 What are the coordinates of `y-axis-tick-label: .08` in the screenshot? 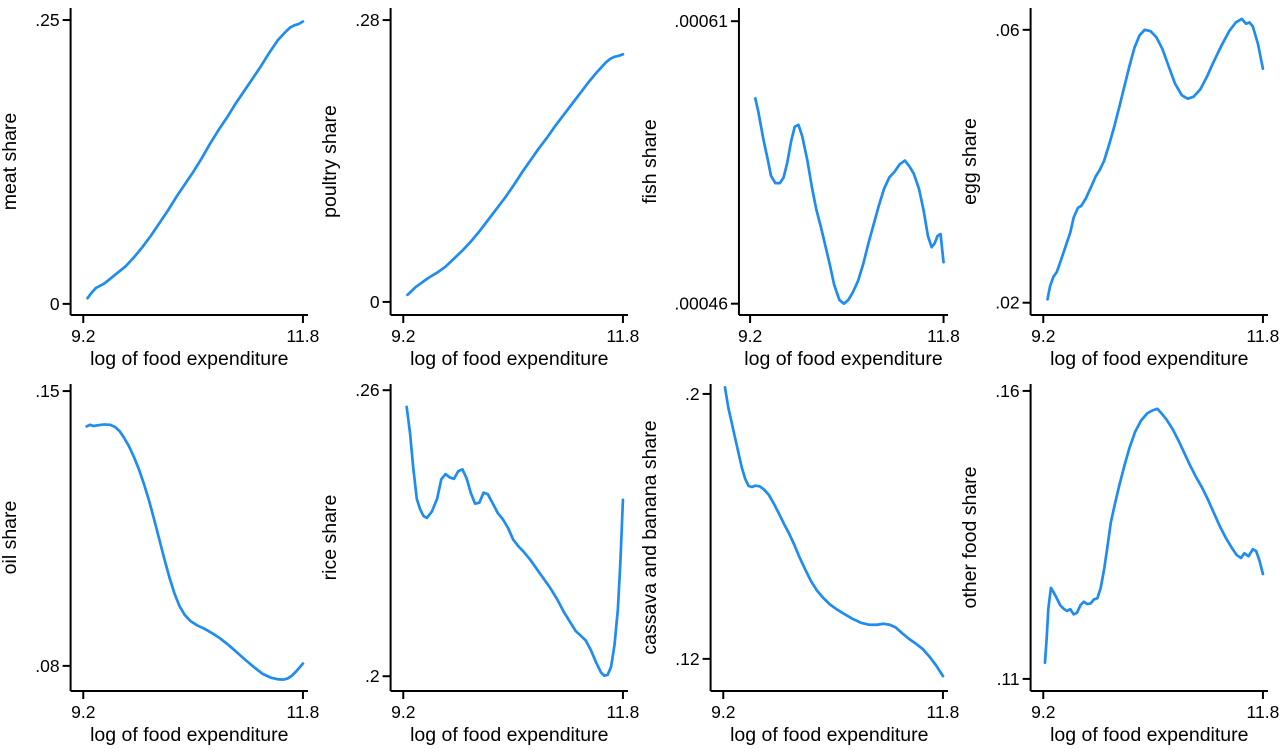 It's located at (47, 666).